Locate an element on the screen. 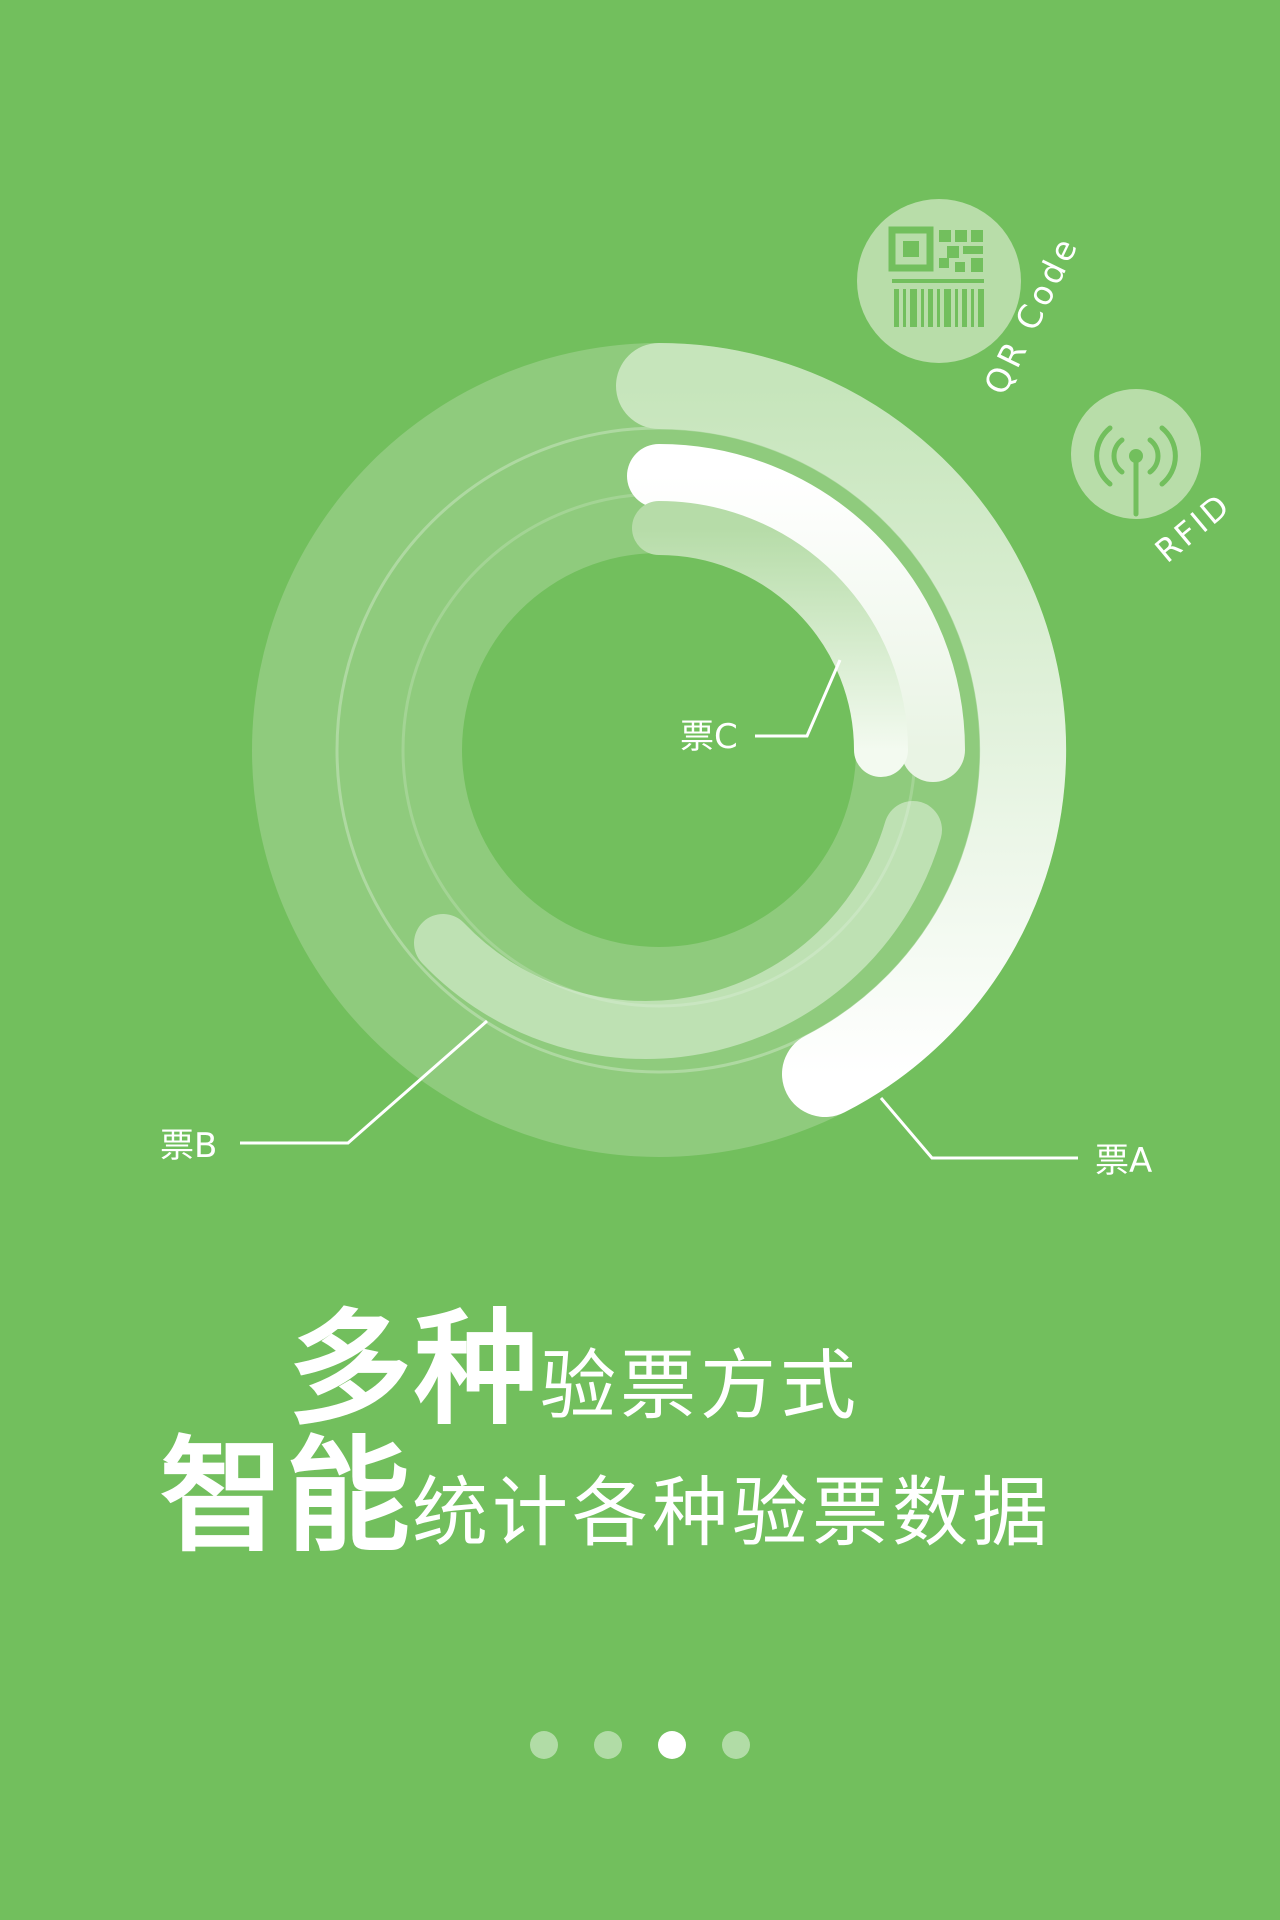 This screenshot has width=1280, height=1920. ticket-a-arc is located at coordinates (841, 730).